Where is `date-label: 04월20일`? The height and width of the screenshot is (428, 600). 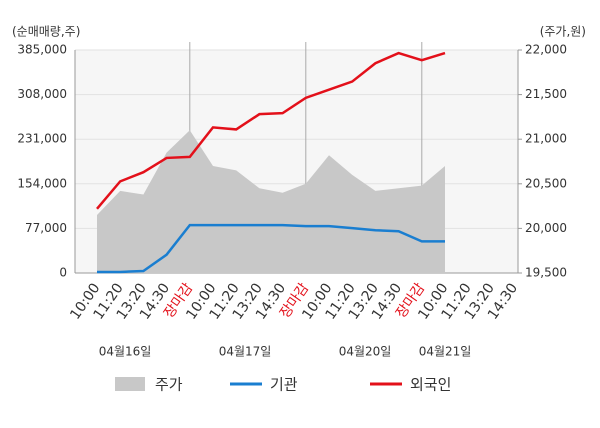
date-label: 04월20일 is located at coordinates (365, 352).